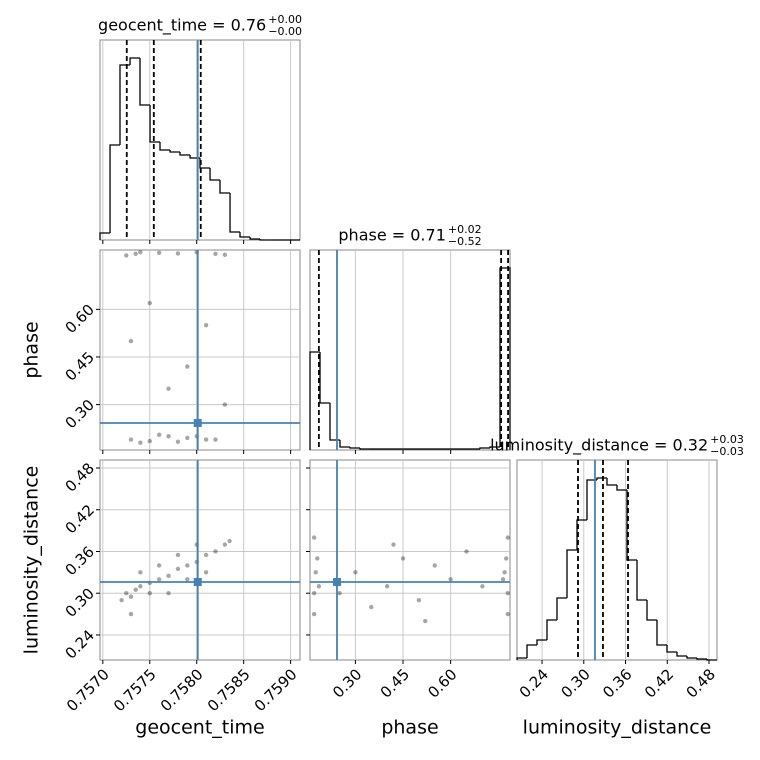  What do you see at coordinates (276, 690) in the screenshot?
I see `x-tick-label: 0.7590` at bounding box center [276, 690].